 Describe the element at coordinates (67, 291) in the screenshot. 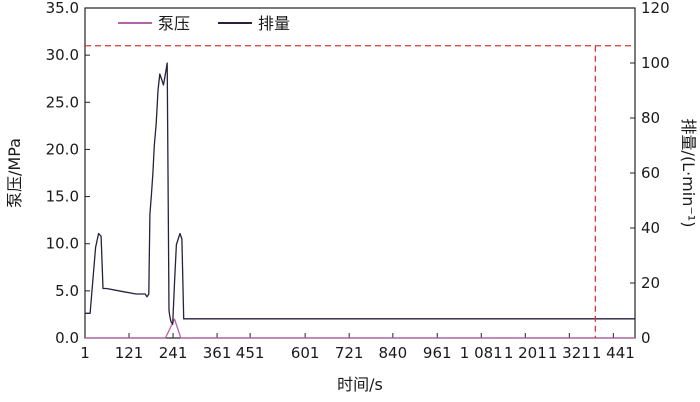

I see `left-tick-label: 5.0` at that location.